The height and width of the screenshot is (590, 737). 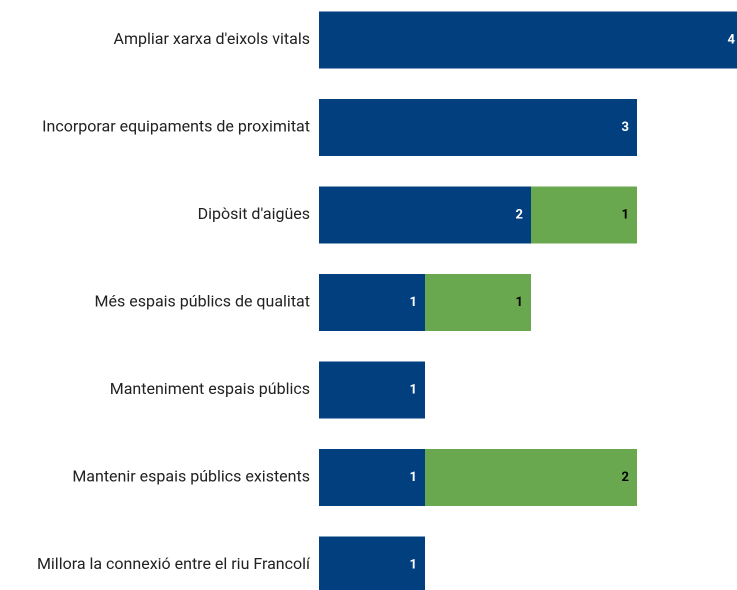 I want to click on category-label: Mantenir espais públics existents, so click(x=191, y=476).